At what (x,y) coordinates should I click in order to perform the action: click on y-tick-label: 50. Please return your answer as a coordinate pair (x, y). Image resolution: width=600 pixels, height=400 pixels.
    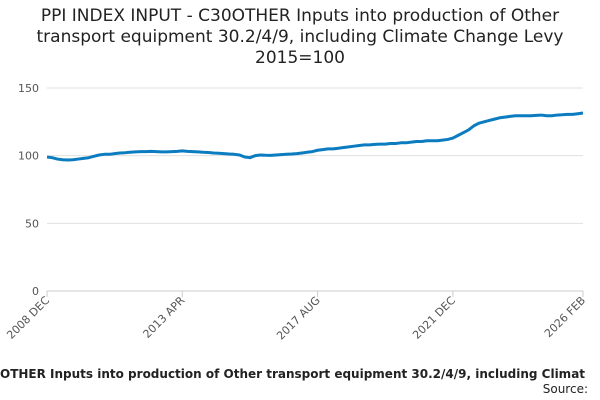
    Looking at the image, I should click on (32, 223).